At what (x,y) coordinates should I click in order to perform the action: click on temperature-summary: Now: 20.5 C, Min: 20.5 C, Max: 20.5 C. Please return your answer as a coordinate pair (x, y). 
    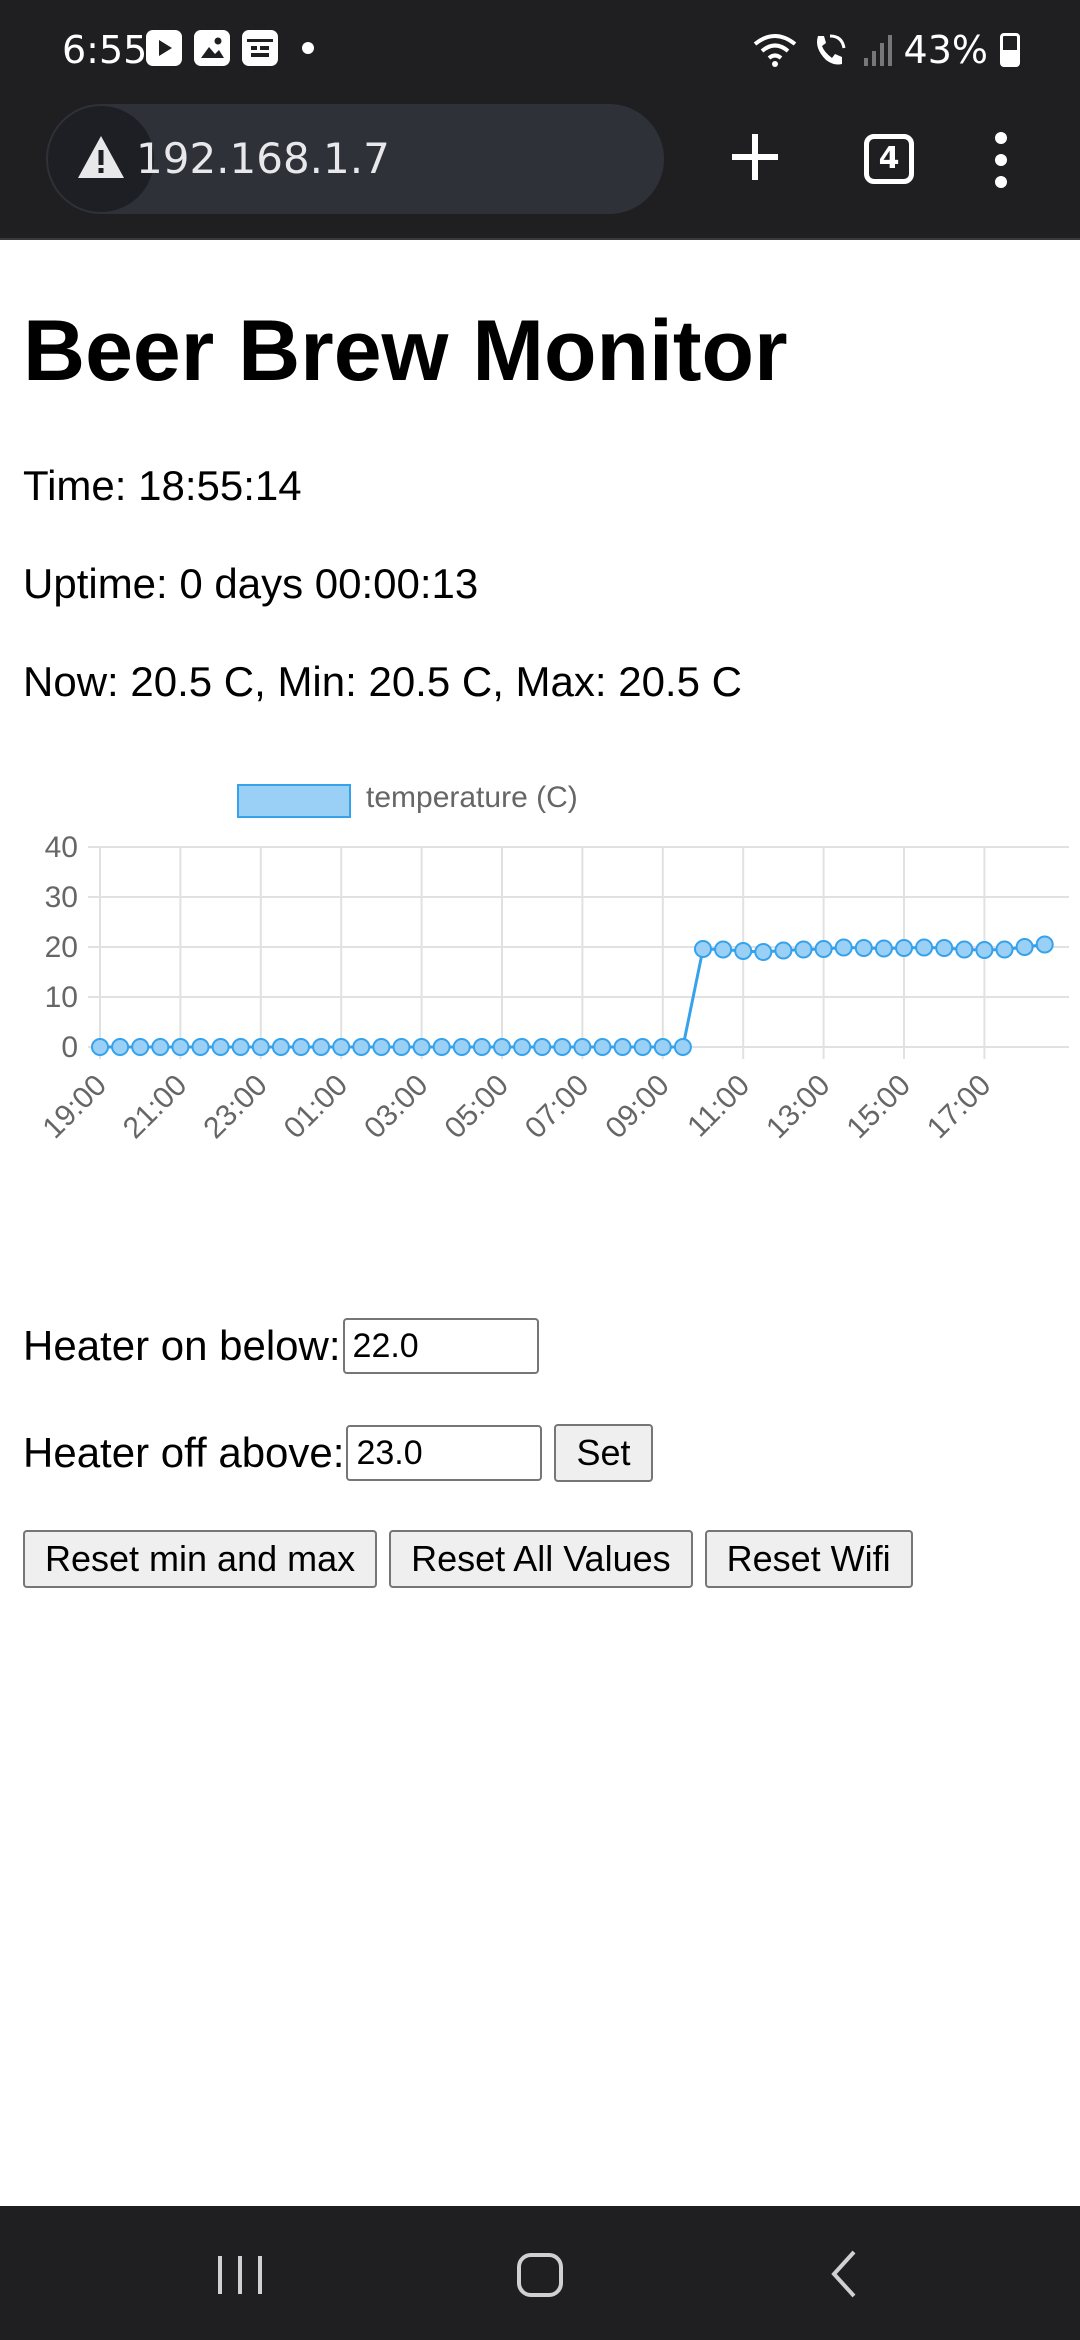
    Looking at the image, I should click on (382, 681).